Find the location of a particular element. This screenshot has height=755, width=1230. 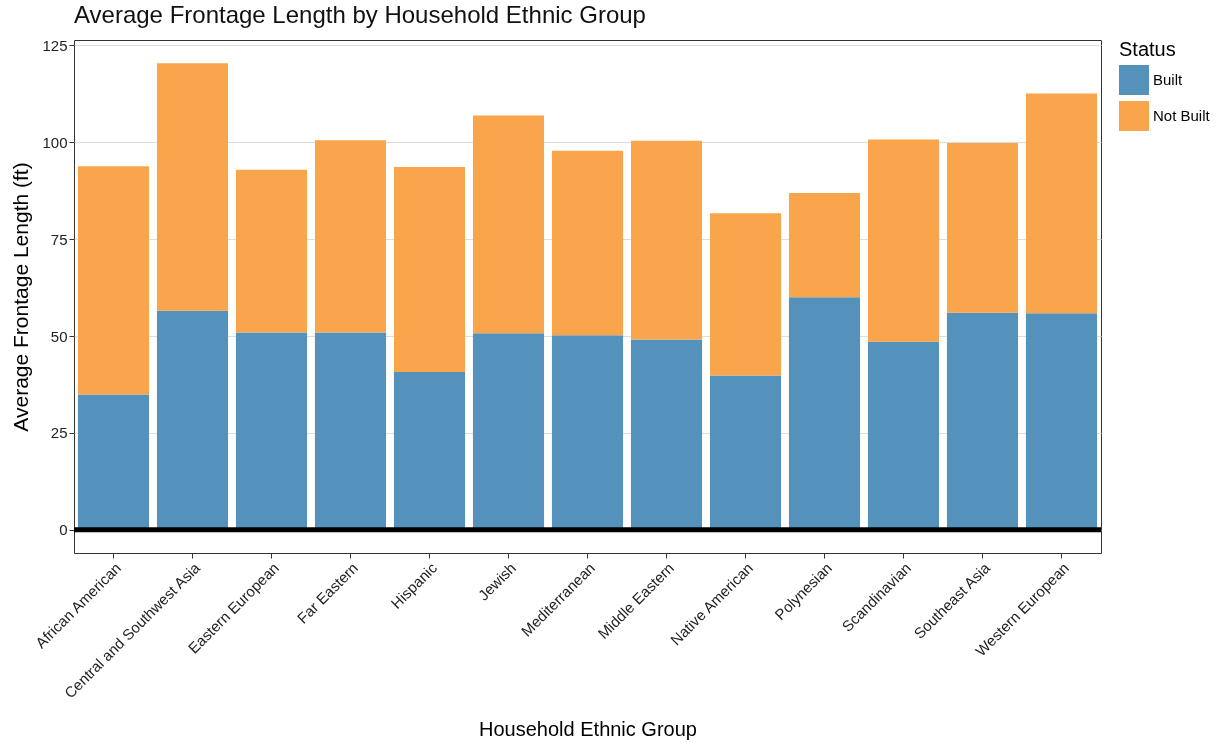

legend-title: Status is located at coordinates (1147, 49).